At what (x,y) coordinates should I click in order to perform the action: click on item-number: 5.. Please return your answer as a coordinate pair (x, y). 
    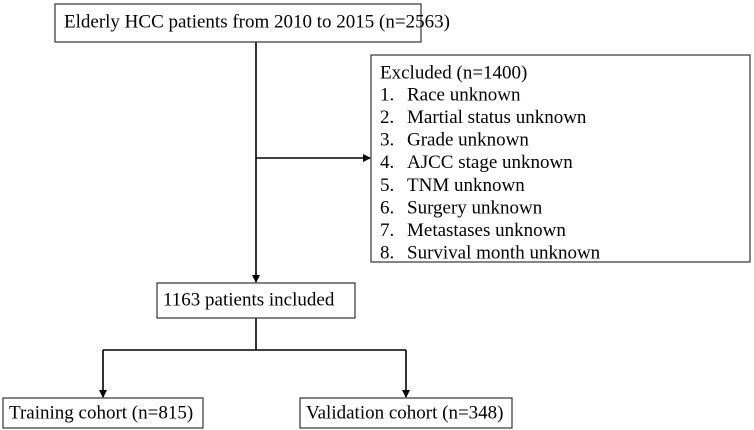
    Looking at the image, I should click on (387, 185).